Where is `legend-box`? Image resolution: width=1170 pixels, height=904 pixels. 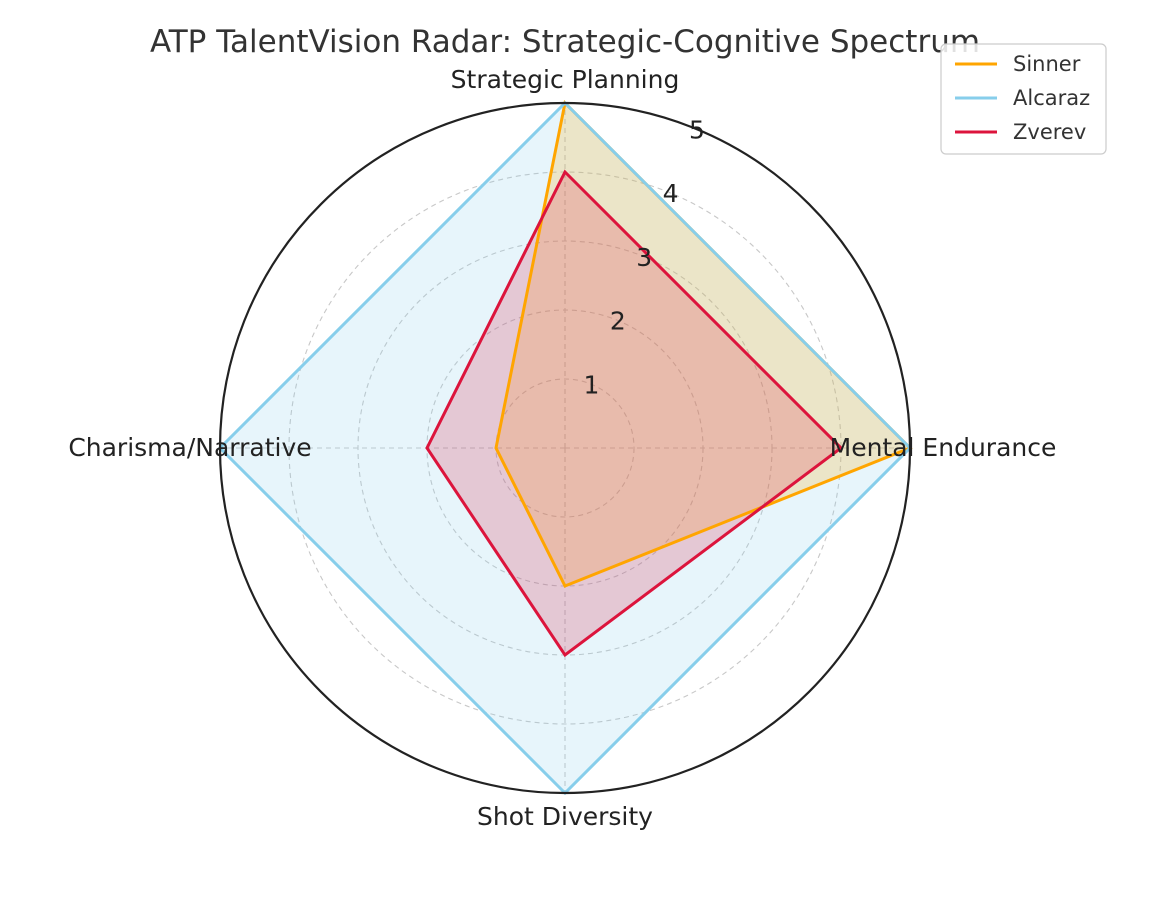
legend-box is located at coordinates (1023, 99).